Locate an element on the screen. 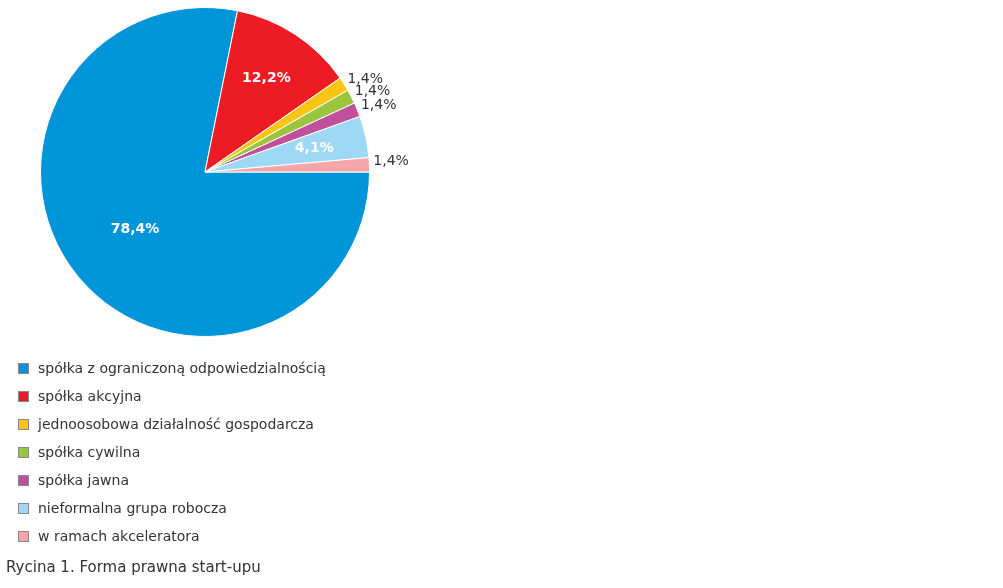 The height and width of the screenshot is (588, 1003). text: Rycina 1. Forma prawna start-upu is located at coordinates (133, 567).